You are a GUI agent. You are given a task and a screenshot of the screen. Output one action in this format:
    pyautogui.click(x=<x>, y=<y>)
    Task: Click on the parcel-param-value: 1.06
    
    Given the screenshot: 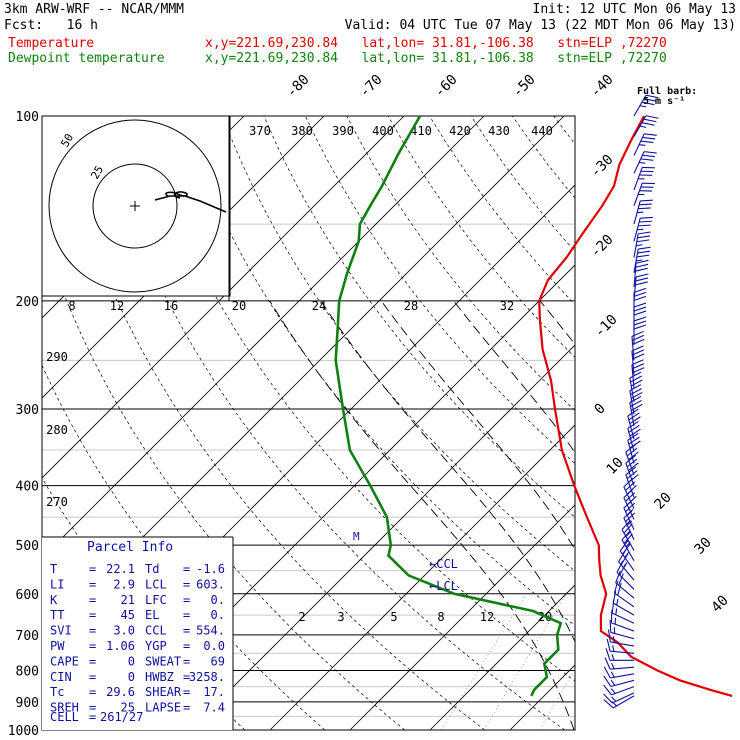 What is the action you would take?
    pyautogui.click(x=120, y=646)
    